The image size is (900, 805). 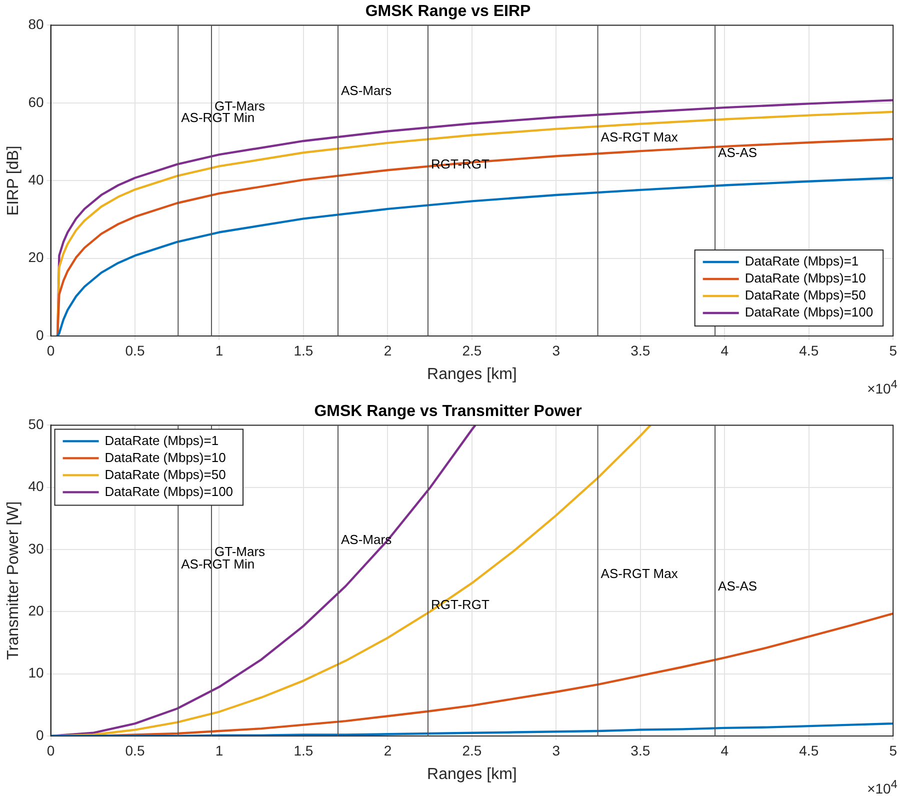 I want to click on y-tick-label: 60, so click(x=36, y=102).